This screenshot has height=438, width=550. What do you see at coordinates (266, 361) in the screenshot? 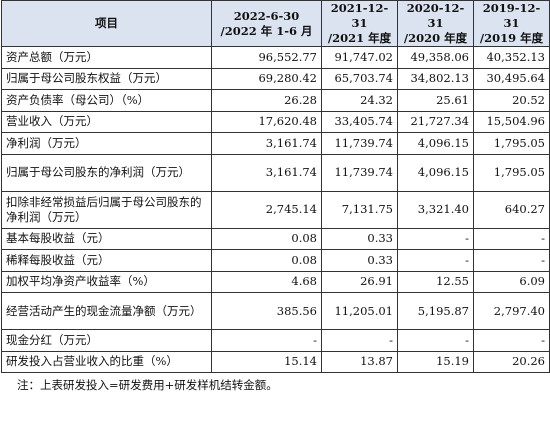
I see `row-value: 15.14` at bounding box center [266, 361].